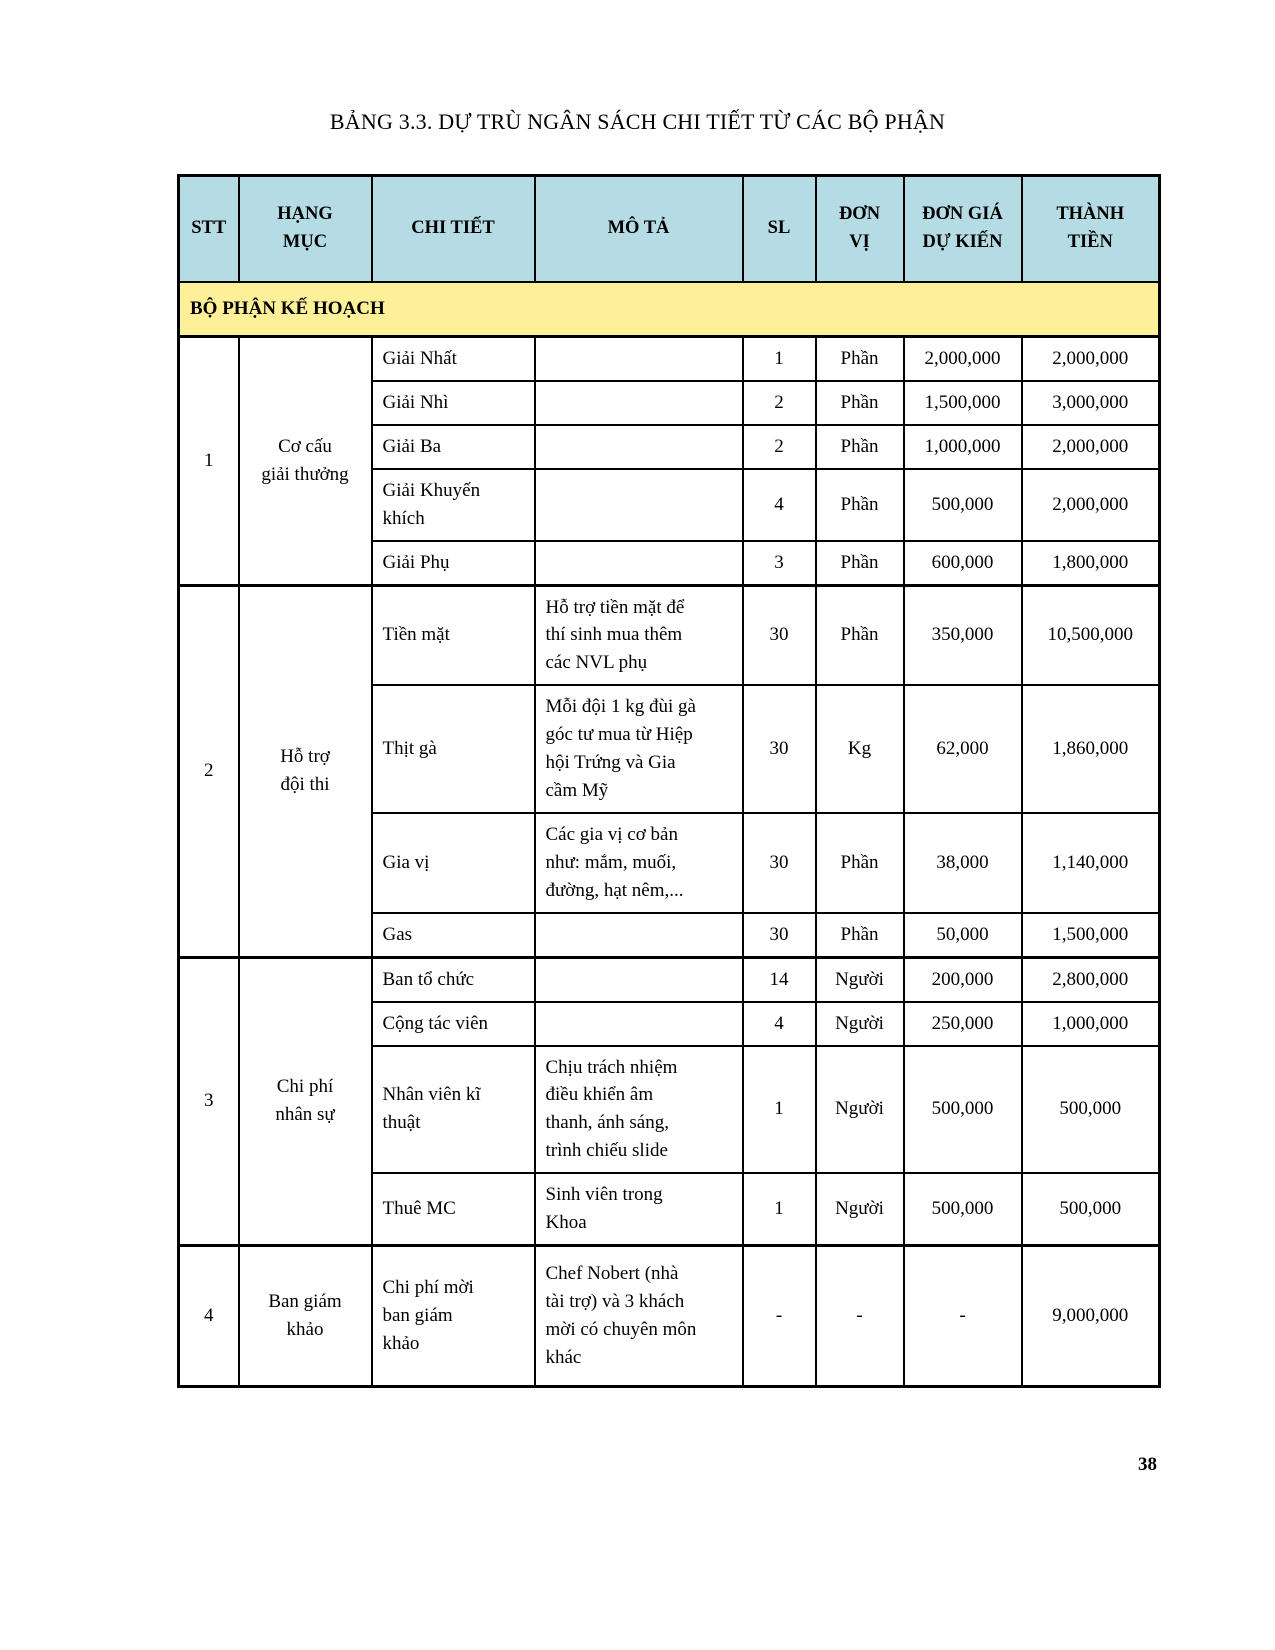 Image resolution: width=1275 pixels, height=1650 pixels. I want to click on section-banner-row: BỘ PHẬN KẾ HOẠCH, so click(669, 309).